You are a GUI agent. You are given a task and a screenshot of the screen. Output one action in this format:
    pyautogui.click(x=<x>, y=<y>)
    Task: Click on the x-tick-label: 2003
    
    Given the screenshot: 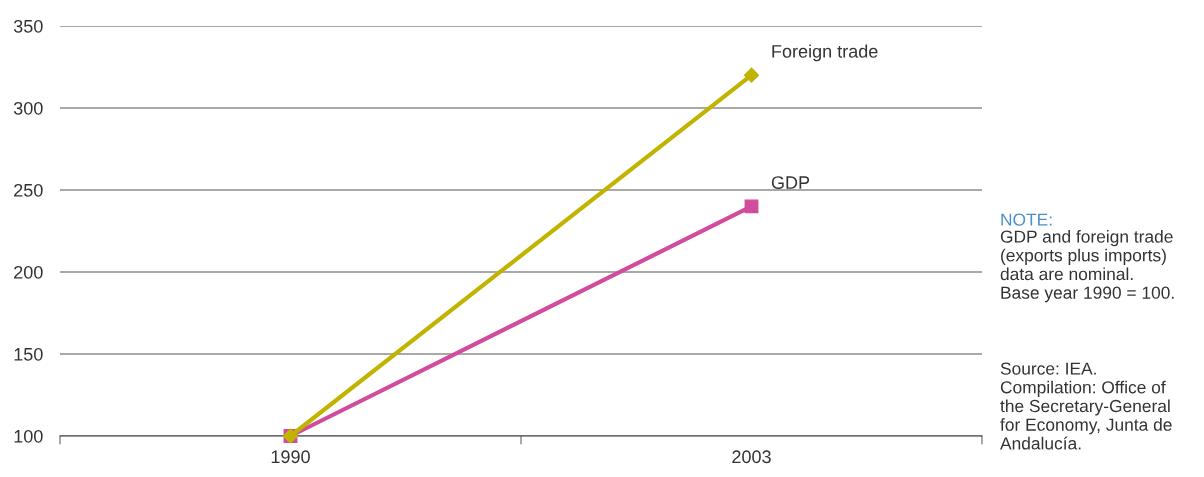 What is the action you would take?
    pyautogui.click(x=751, y=457)
    